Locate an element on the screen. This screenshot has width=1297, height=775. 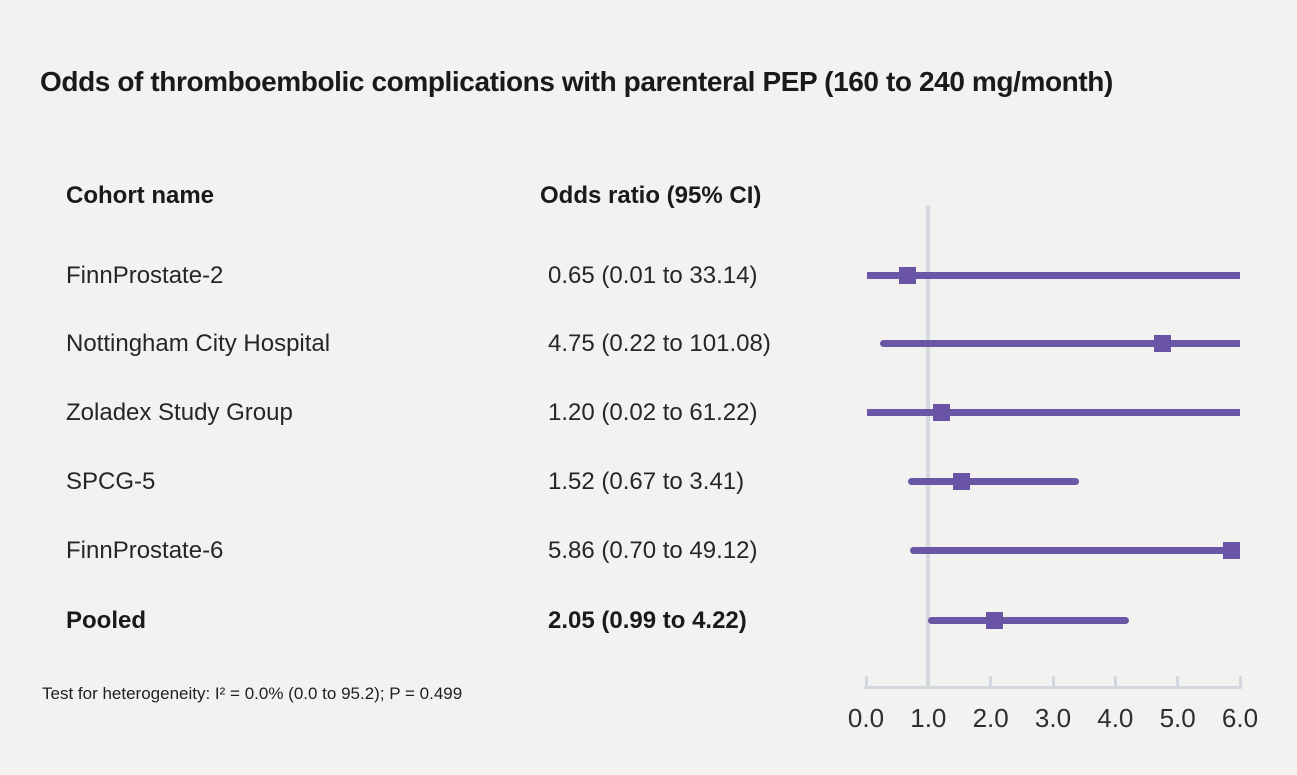
cohort-name-label: FinnProstate-6 is located at coordinates (145, 550).